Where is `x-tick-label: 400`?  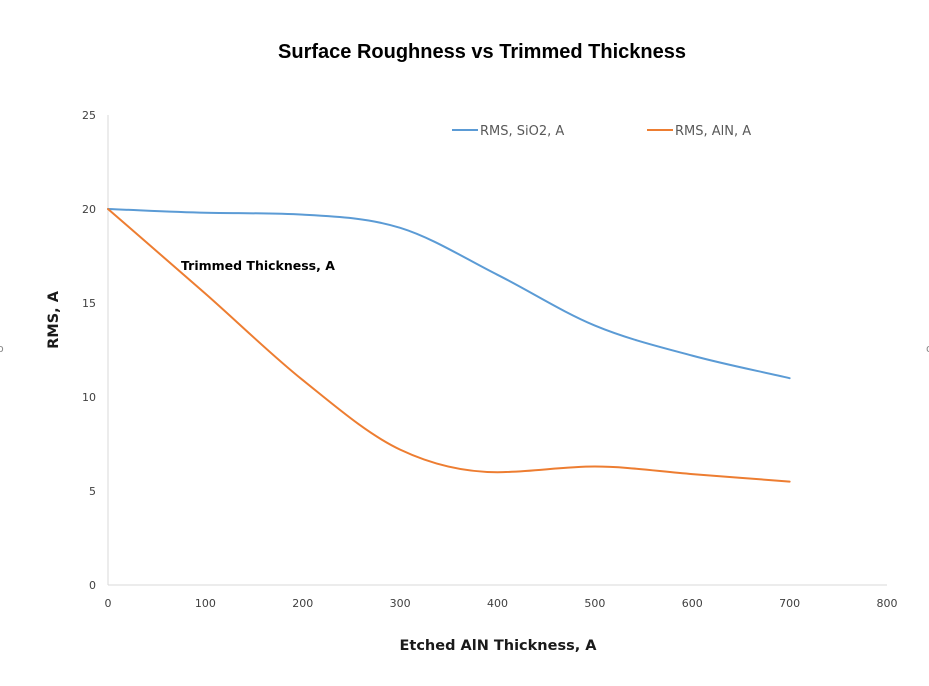 x-tick-label: 400 is located at coordinates (497, 603).